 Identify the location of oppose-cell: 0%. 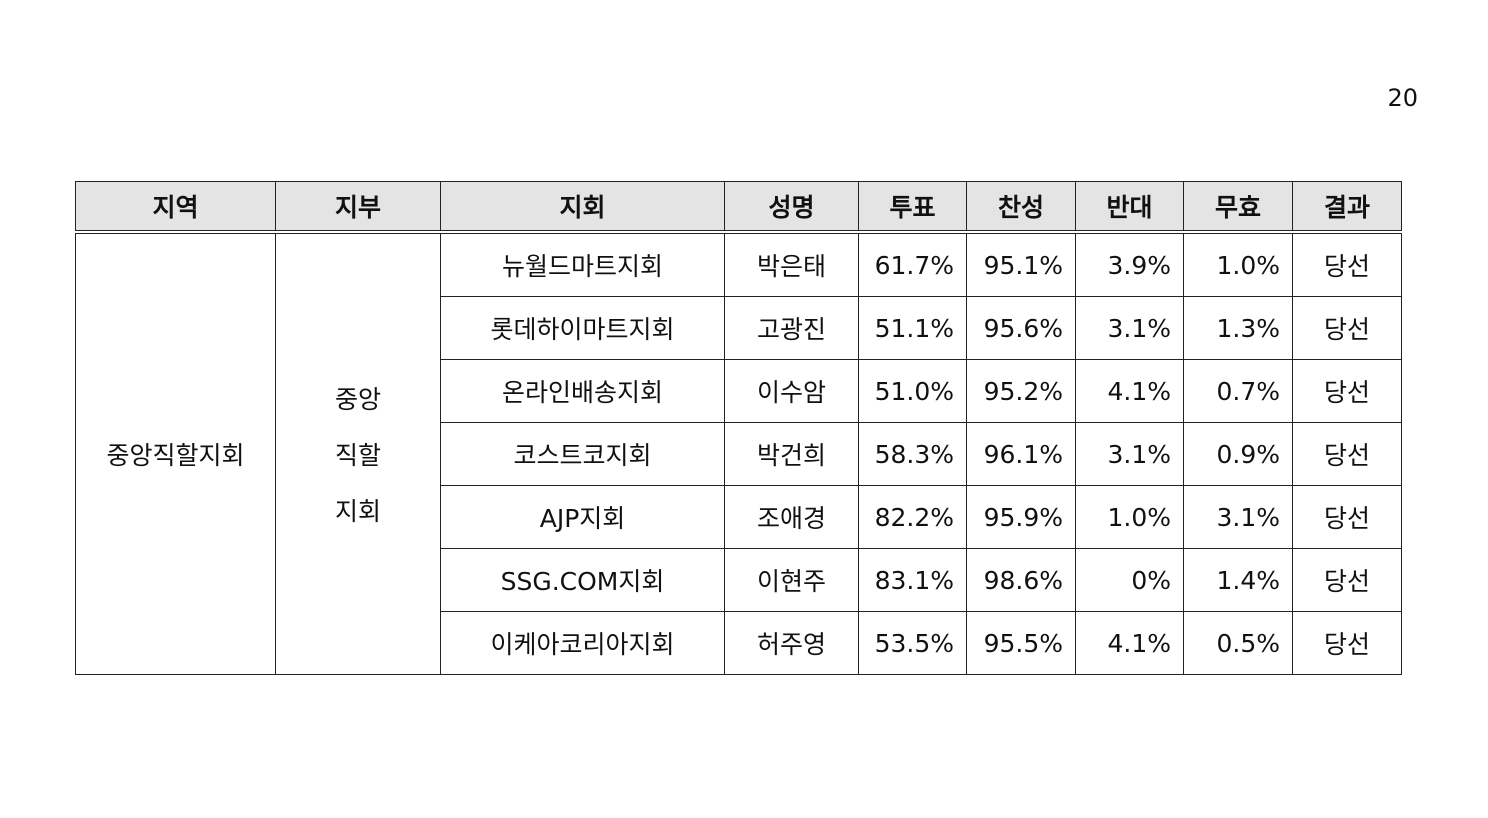
(1129, 580).